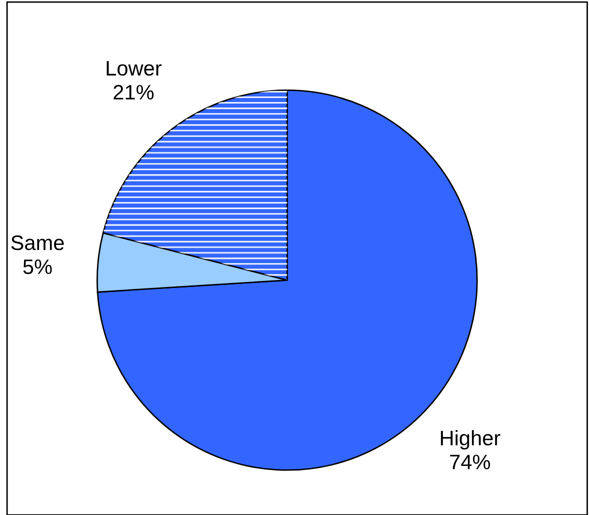  What do you see at coordinates (37, 266) in the screenshot?
I see `data-label: 5%` at bounding box center [37, 266].